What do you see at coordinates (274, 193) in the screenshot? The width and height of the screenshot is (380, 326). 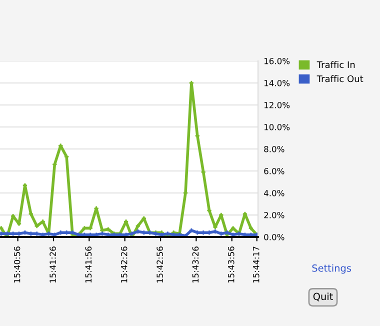 I see `y-tick-label: 4.0%` at bounding box center [274, 193].